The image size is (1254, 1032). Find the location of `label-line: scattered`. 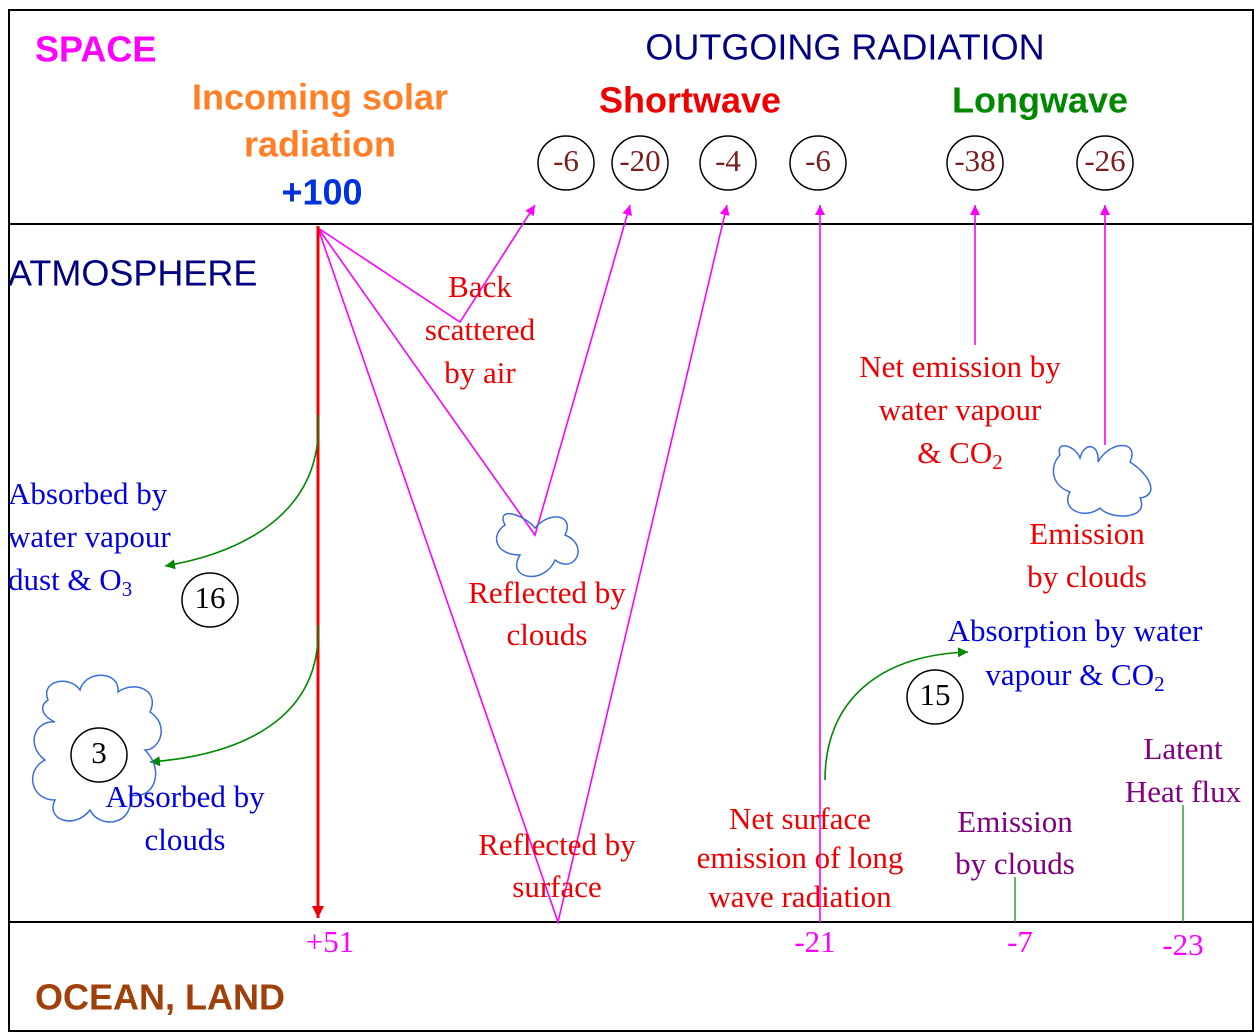

label-line: scattered is located at coordinates (480, 329).